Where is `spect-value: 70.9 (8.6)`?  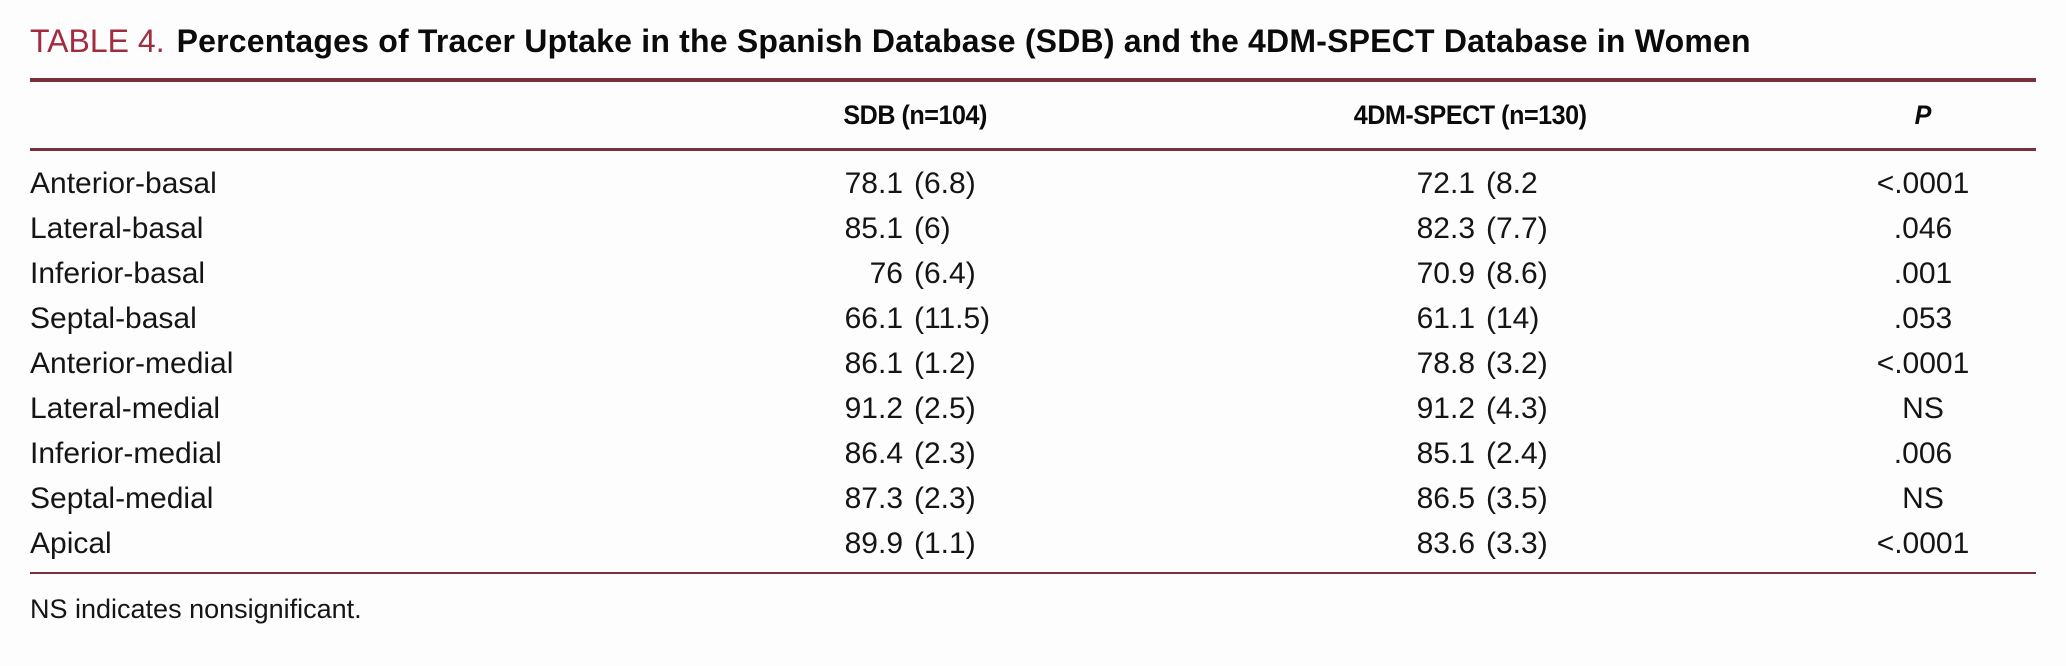 spect-value: 70.9 (8.6) is located at coordinates (1470, 274).